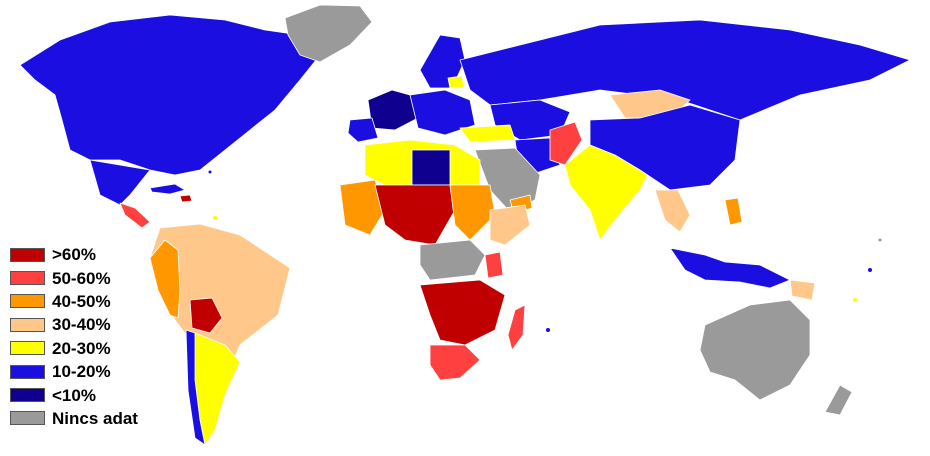  I want to click on central-america-region, so click(135, 215).